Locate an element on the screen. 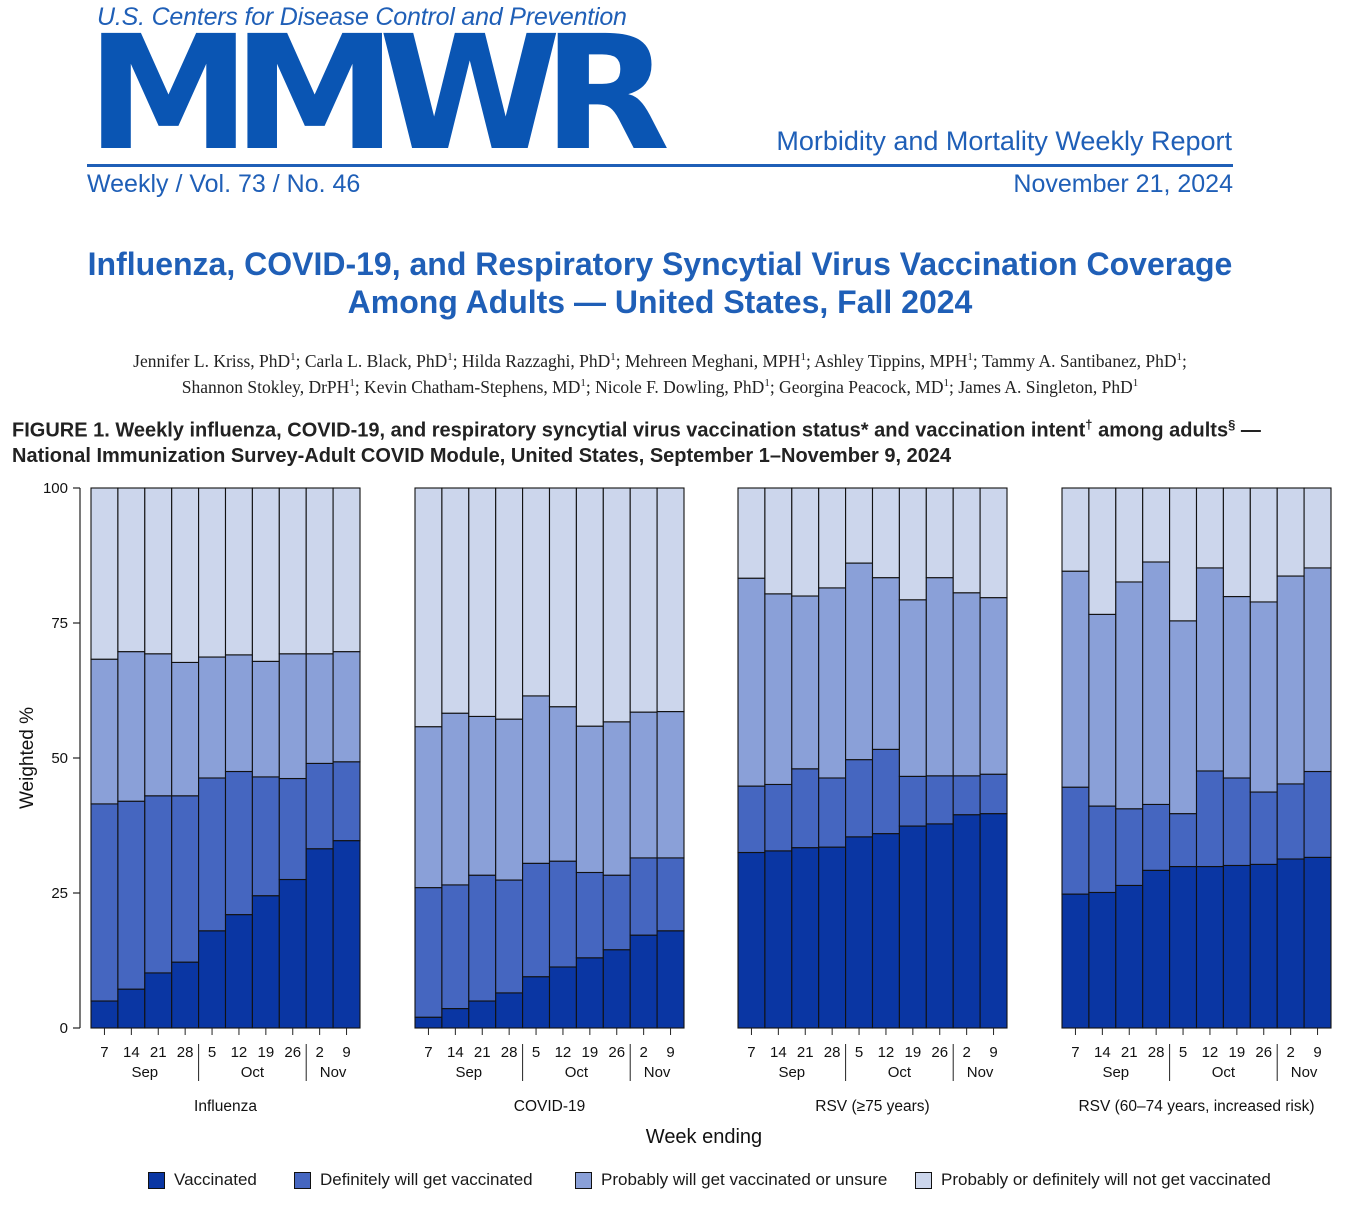 The image size is (1368, 1208). x-tick-label: 14 is located at coordinates (455, 1052).